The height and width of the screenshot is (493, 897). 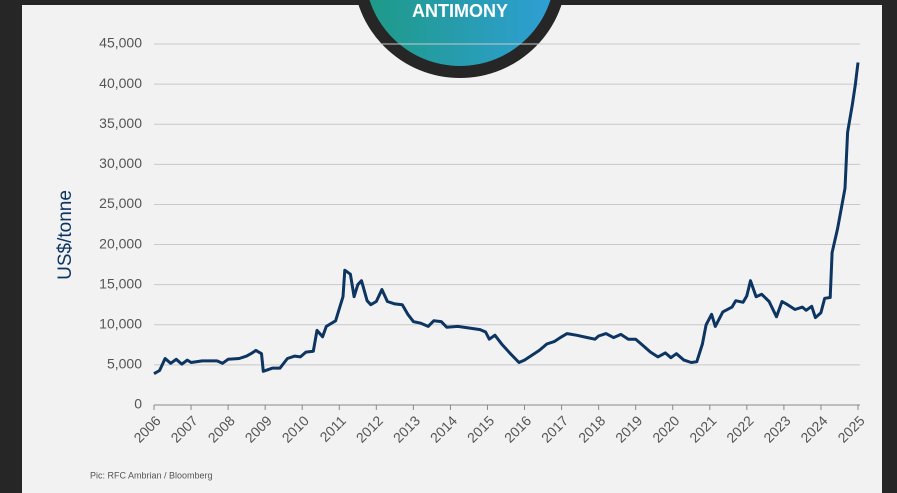 What do you see at coordinates (120, 283) in the screenshot?
I see `y-tick-label: 15,000` at bounding box center [120, 283].